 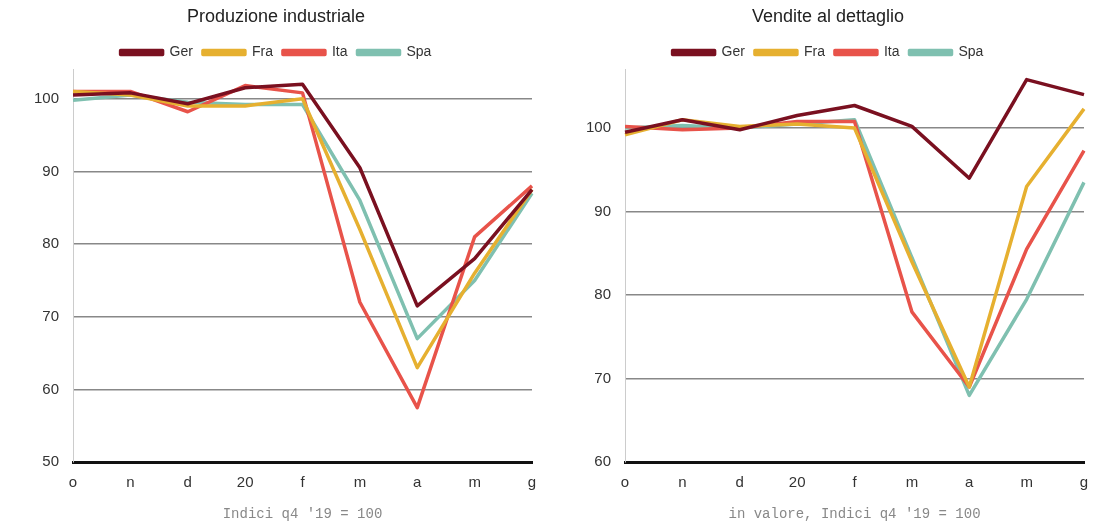 What do you see at coordinates (854, 514) in the screenshot?
I see `x-axis-title: in valore, Indici q4 '19 = 100` at bounding box center [854, 514].